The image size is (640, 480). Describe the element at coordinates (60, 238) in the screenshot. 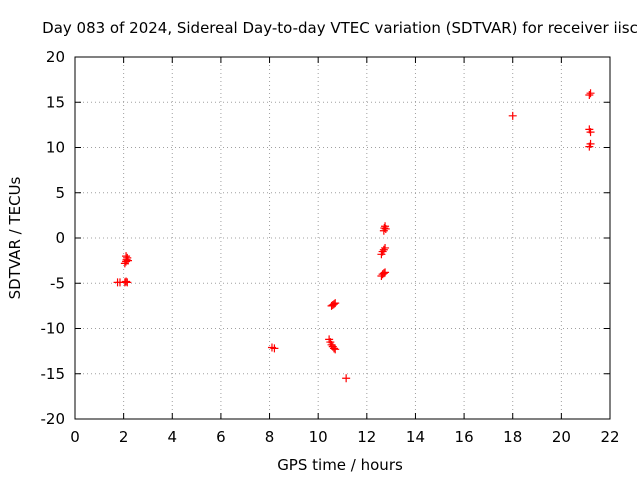

I see `y-tick-label: 0` at that location.